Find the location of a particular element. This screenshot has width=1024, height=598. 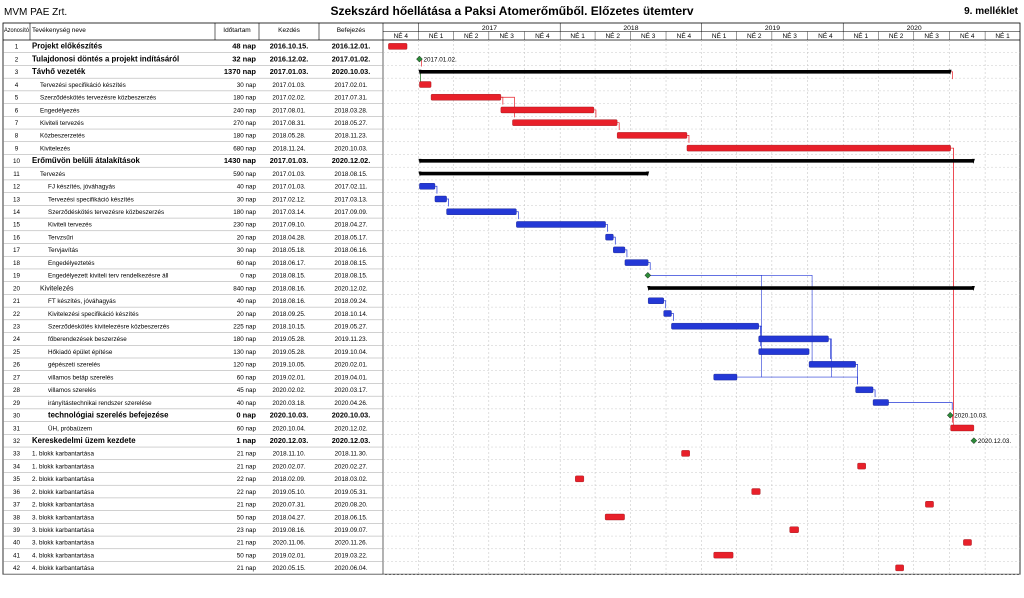

task-duration: 590 nap is located at coordinates (244, 174).